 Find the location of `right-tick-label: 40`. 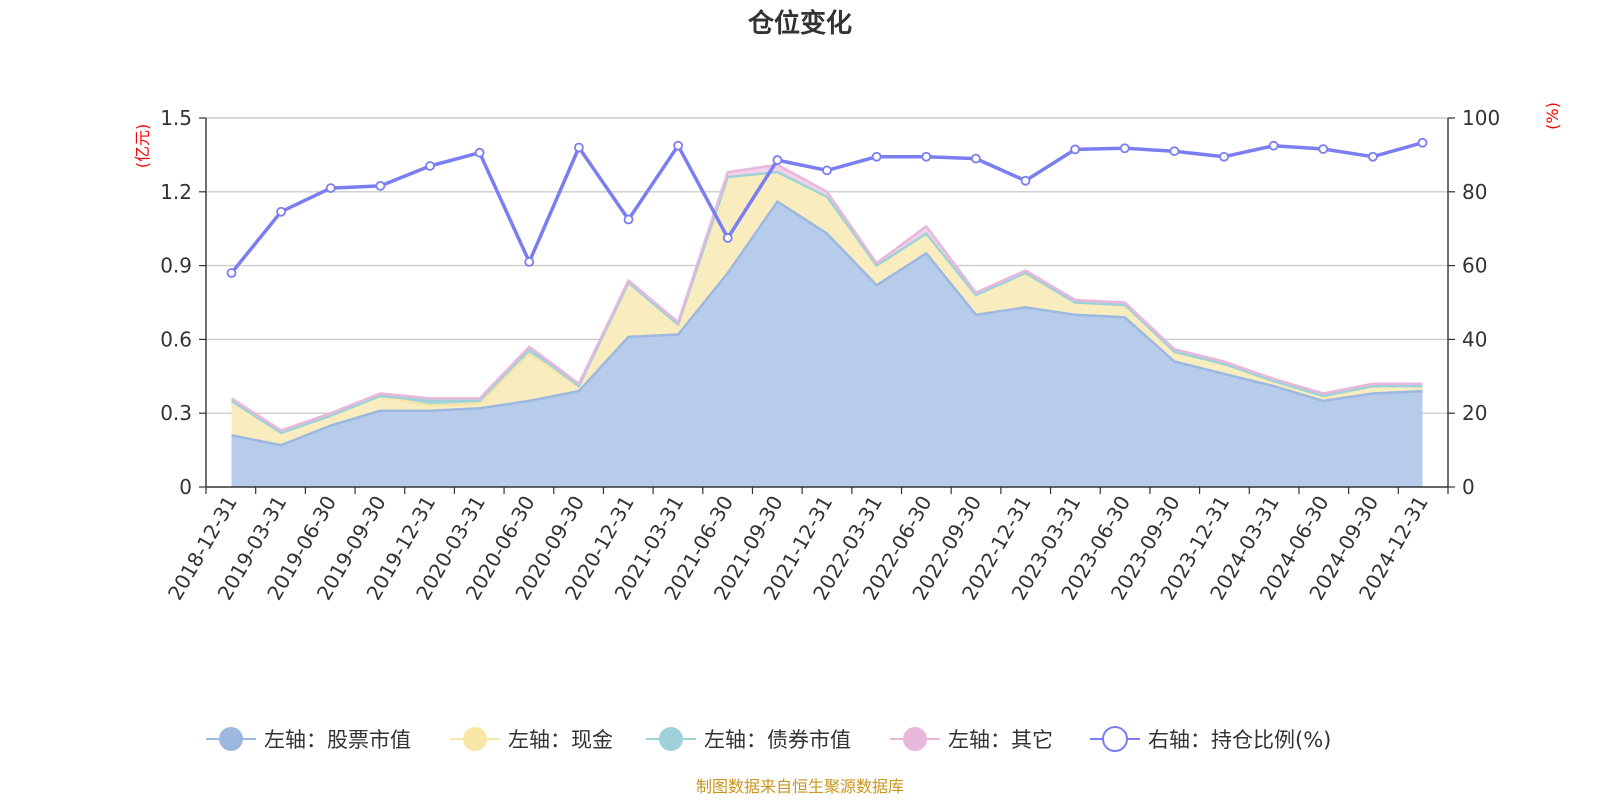

right-tick-label: 40 is located at coordinates (1474, 339).